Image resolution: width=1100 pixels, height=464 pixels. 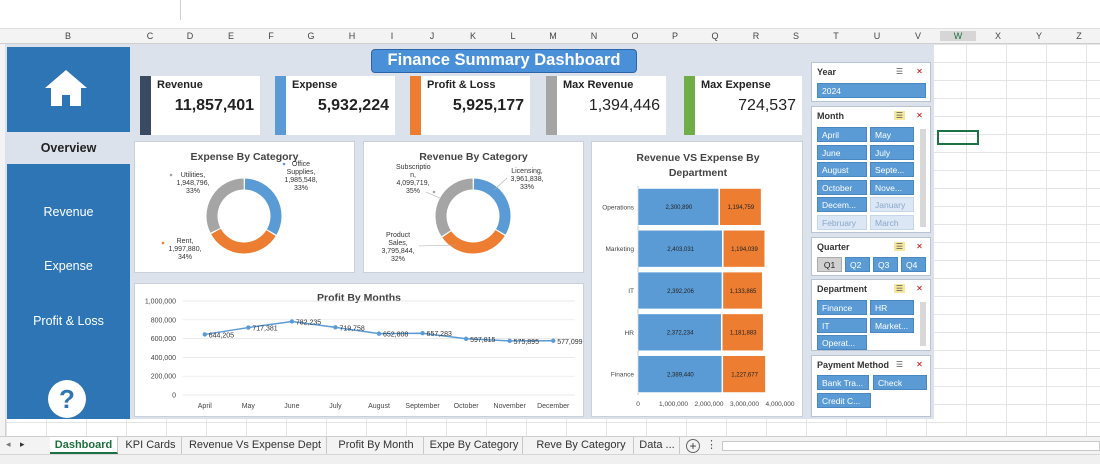 What do you see at coordinates (292, 321) in the screenshot?
I see `point-june` at bounding box center [292, 321].